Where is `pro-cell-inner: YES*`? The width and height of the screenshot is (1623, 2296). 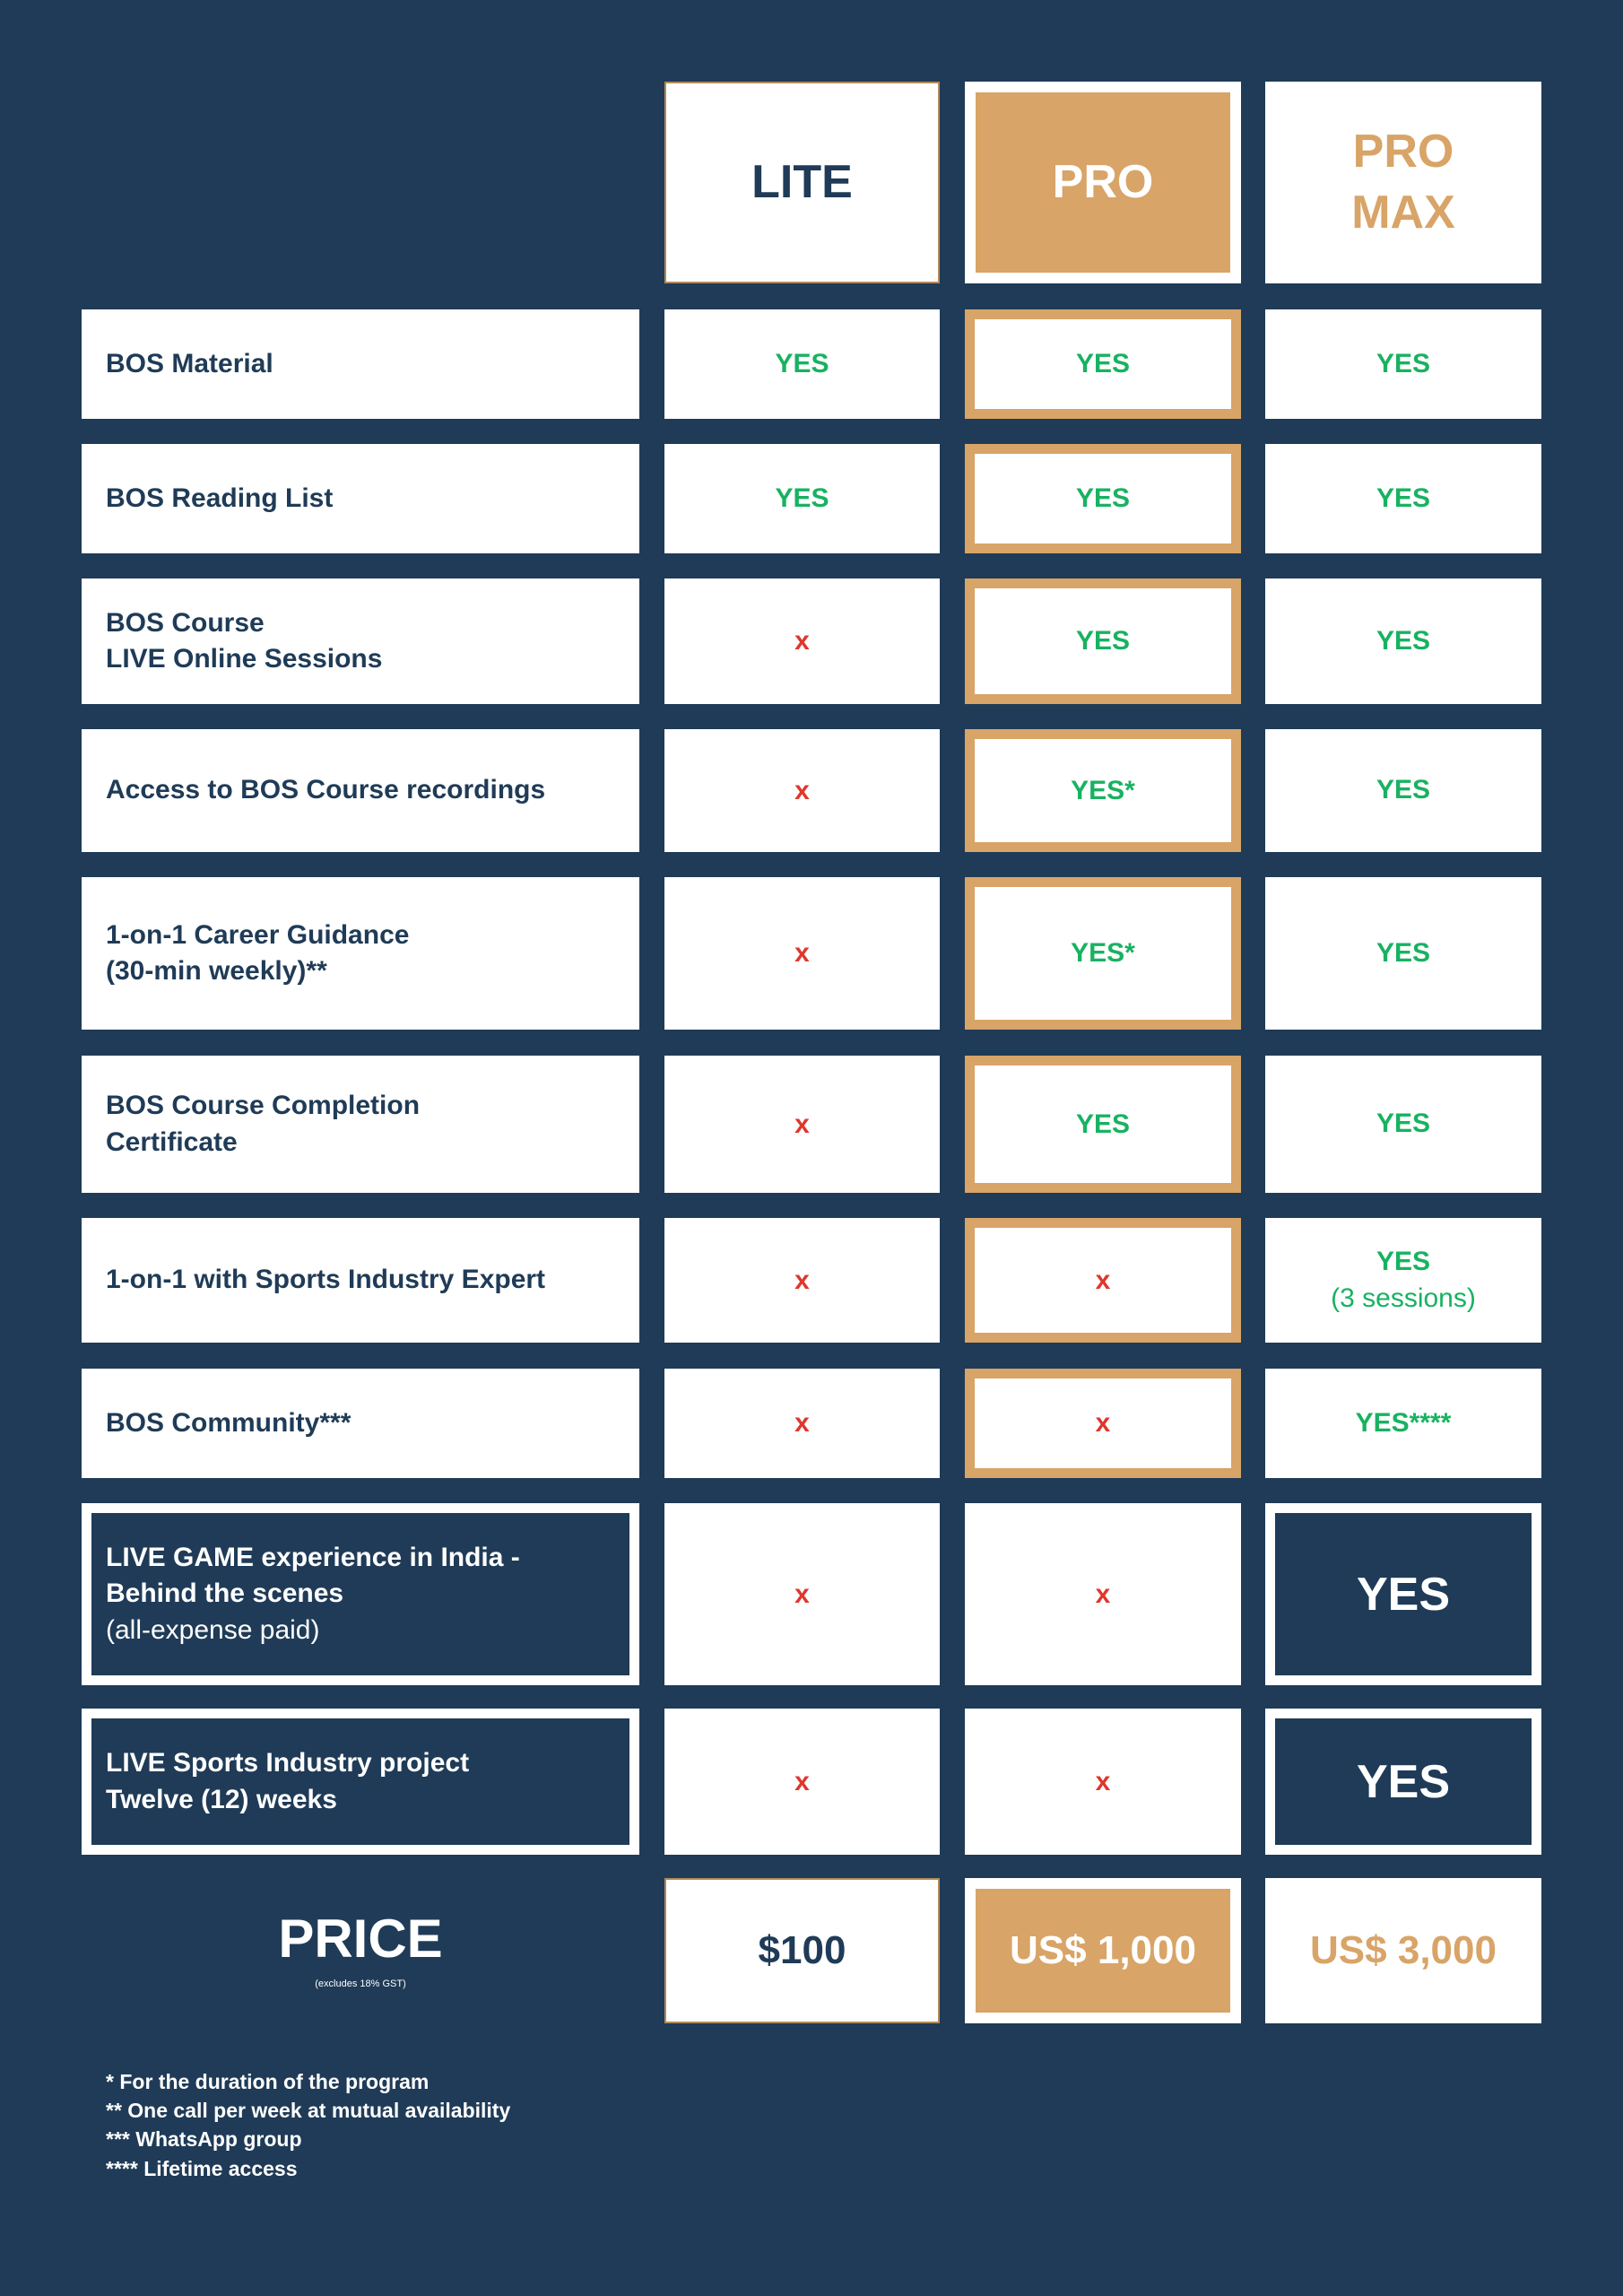 pro-cell-inner: YES* is located at coordinates (1103, 953).